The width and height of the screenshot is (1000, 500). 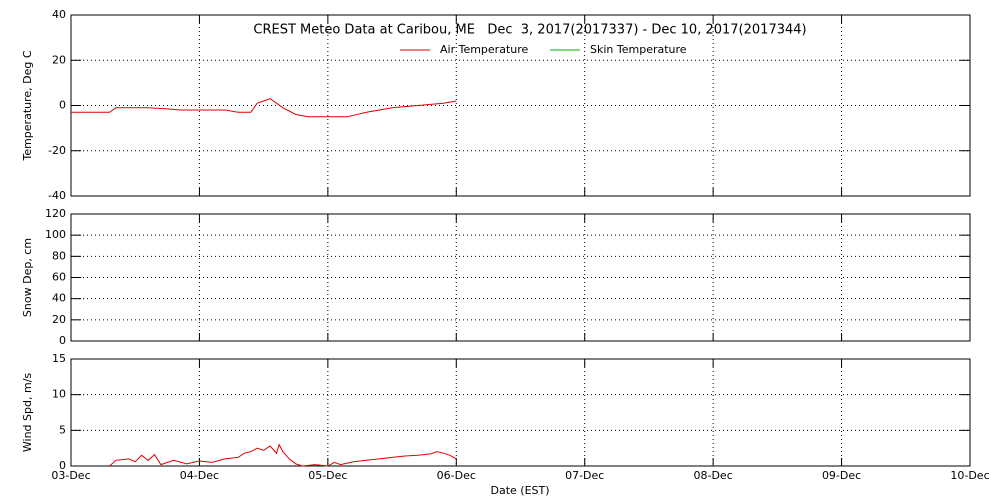 What do you see at coordinates (27, 105) in the screenshot?
I see `y-axis-label: Temperature, Deg C` at bounding box center [27, 105].